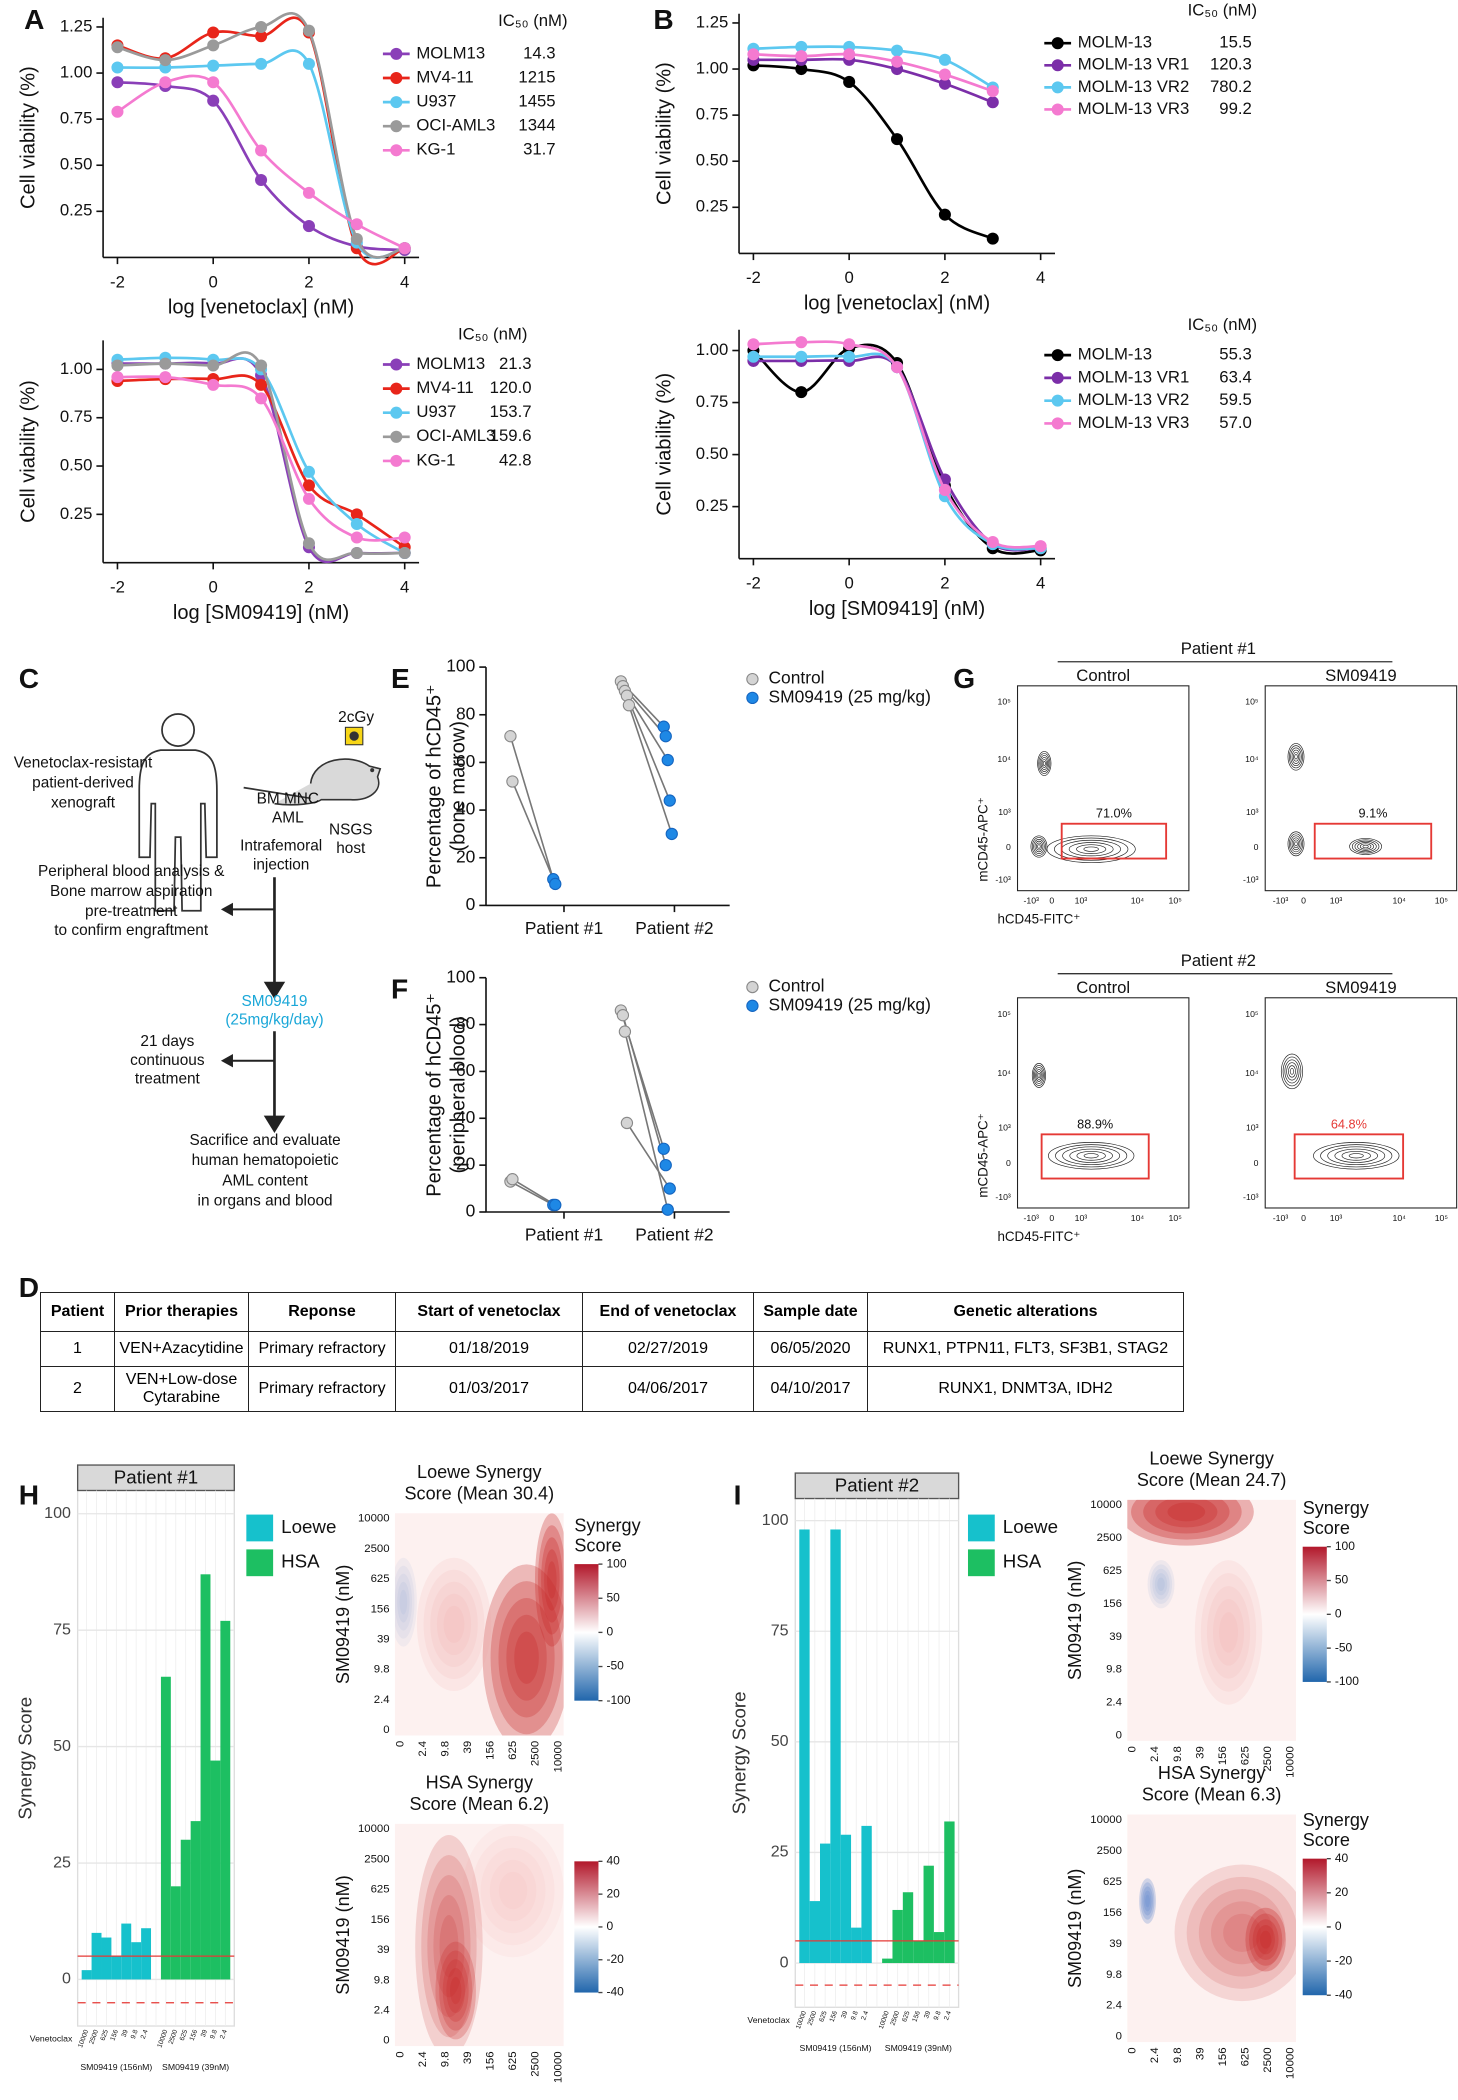  I want to click on y-tick-label: 10000, so click(374, 1519).